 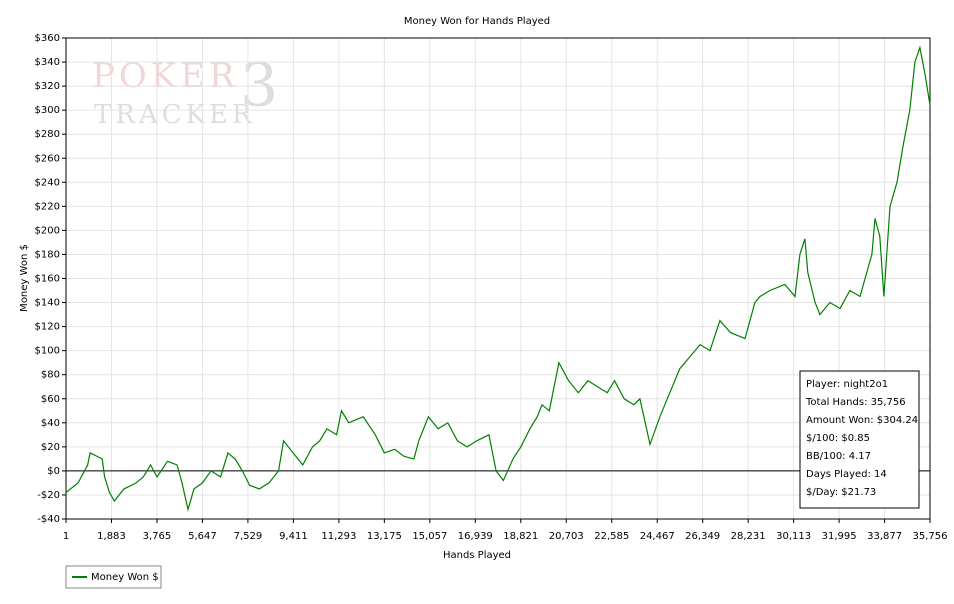 What do you see at coordinates (47, 303) in the screenshot?
I see `y-tick-label: $140` at bounding box center [47, 303].